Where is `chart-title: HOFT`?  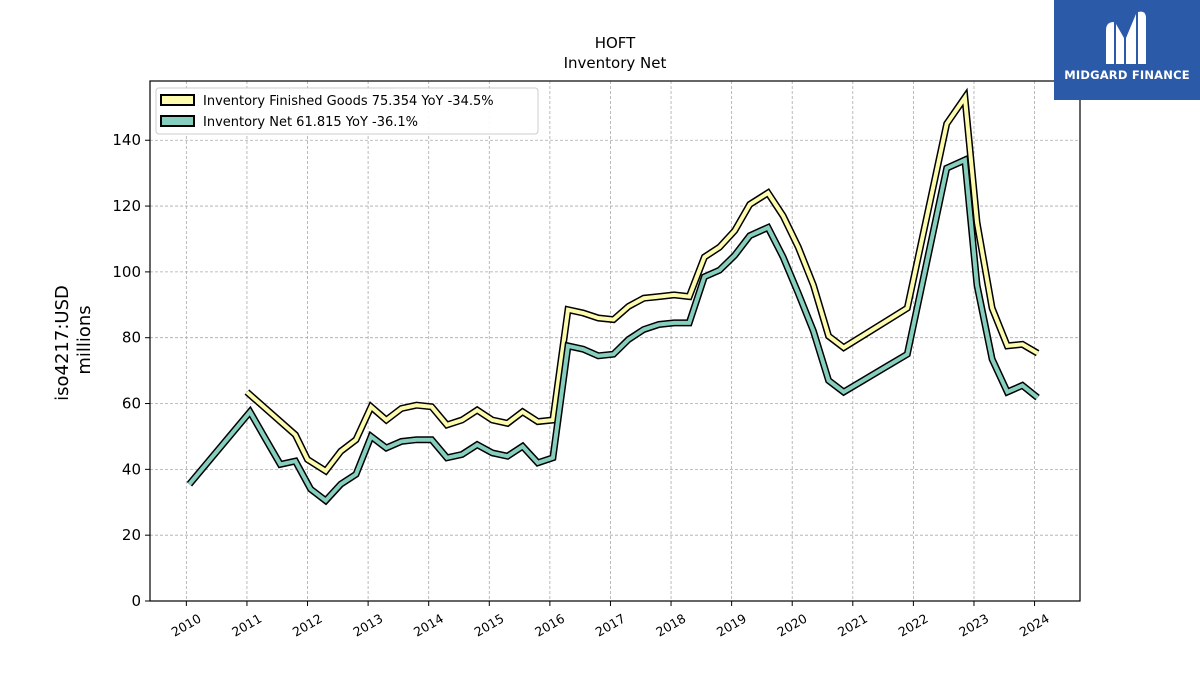
chart-title: HOFT is located at coordinates (615, 43).